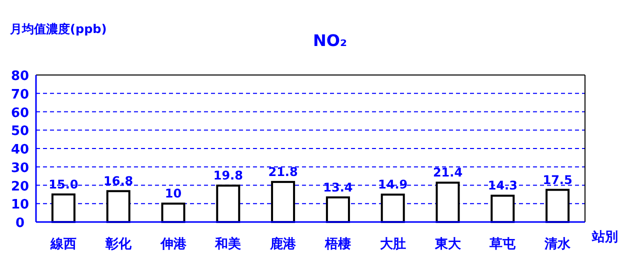 The image size is (640, 261). What do you see at coordinates (173, 244) in the screenshot?
I see `x-tick-label: 伸港` at bounding box center [173, 244].